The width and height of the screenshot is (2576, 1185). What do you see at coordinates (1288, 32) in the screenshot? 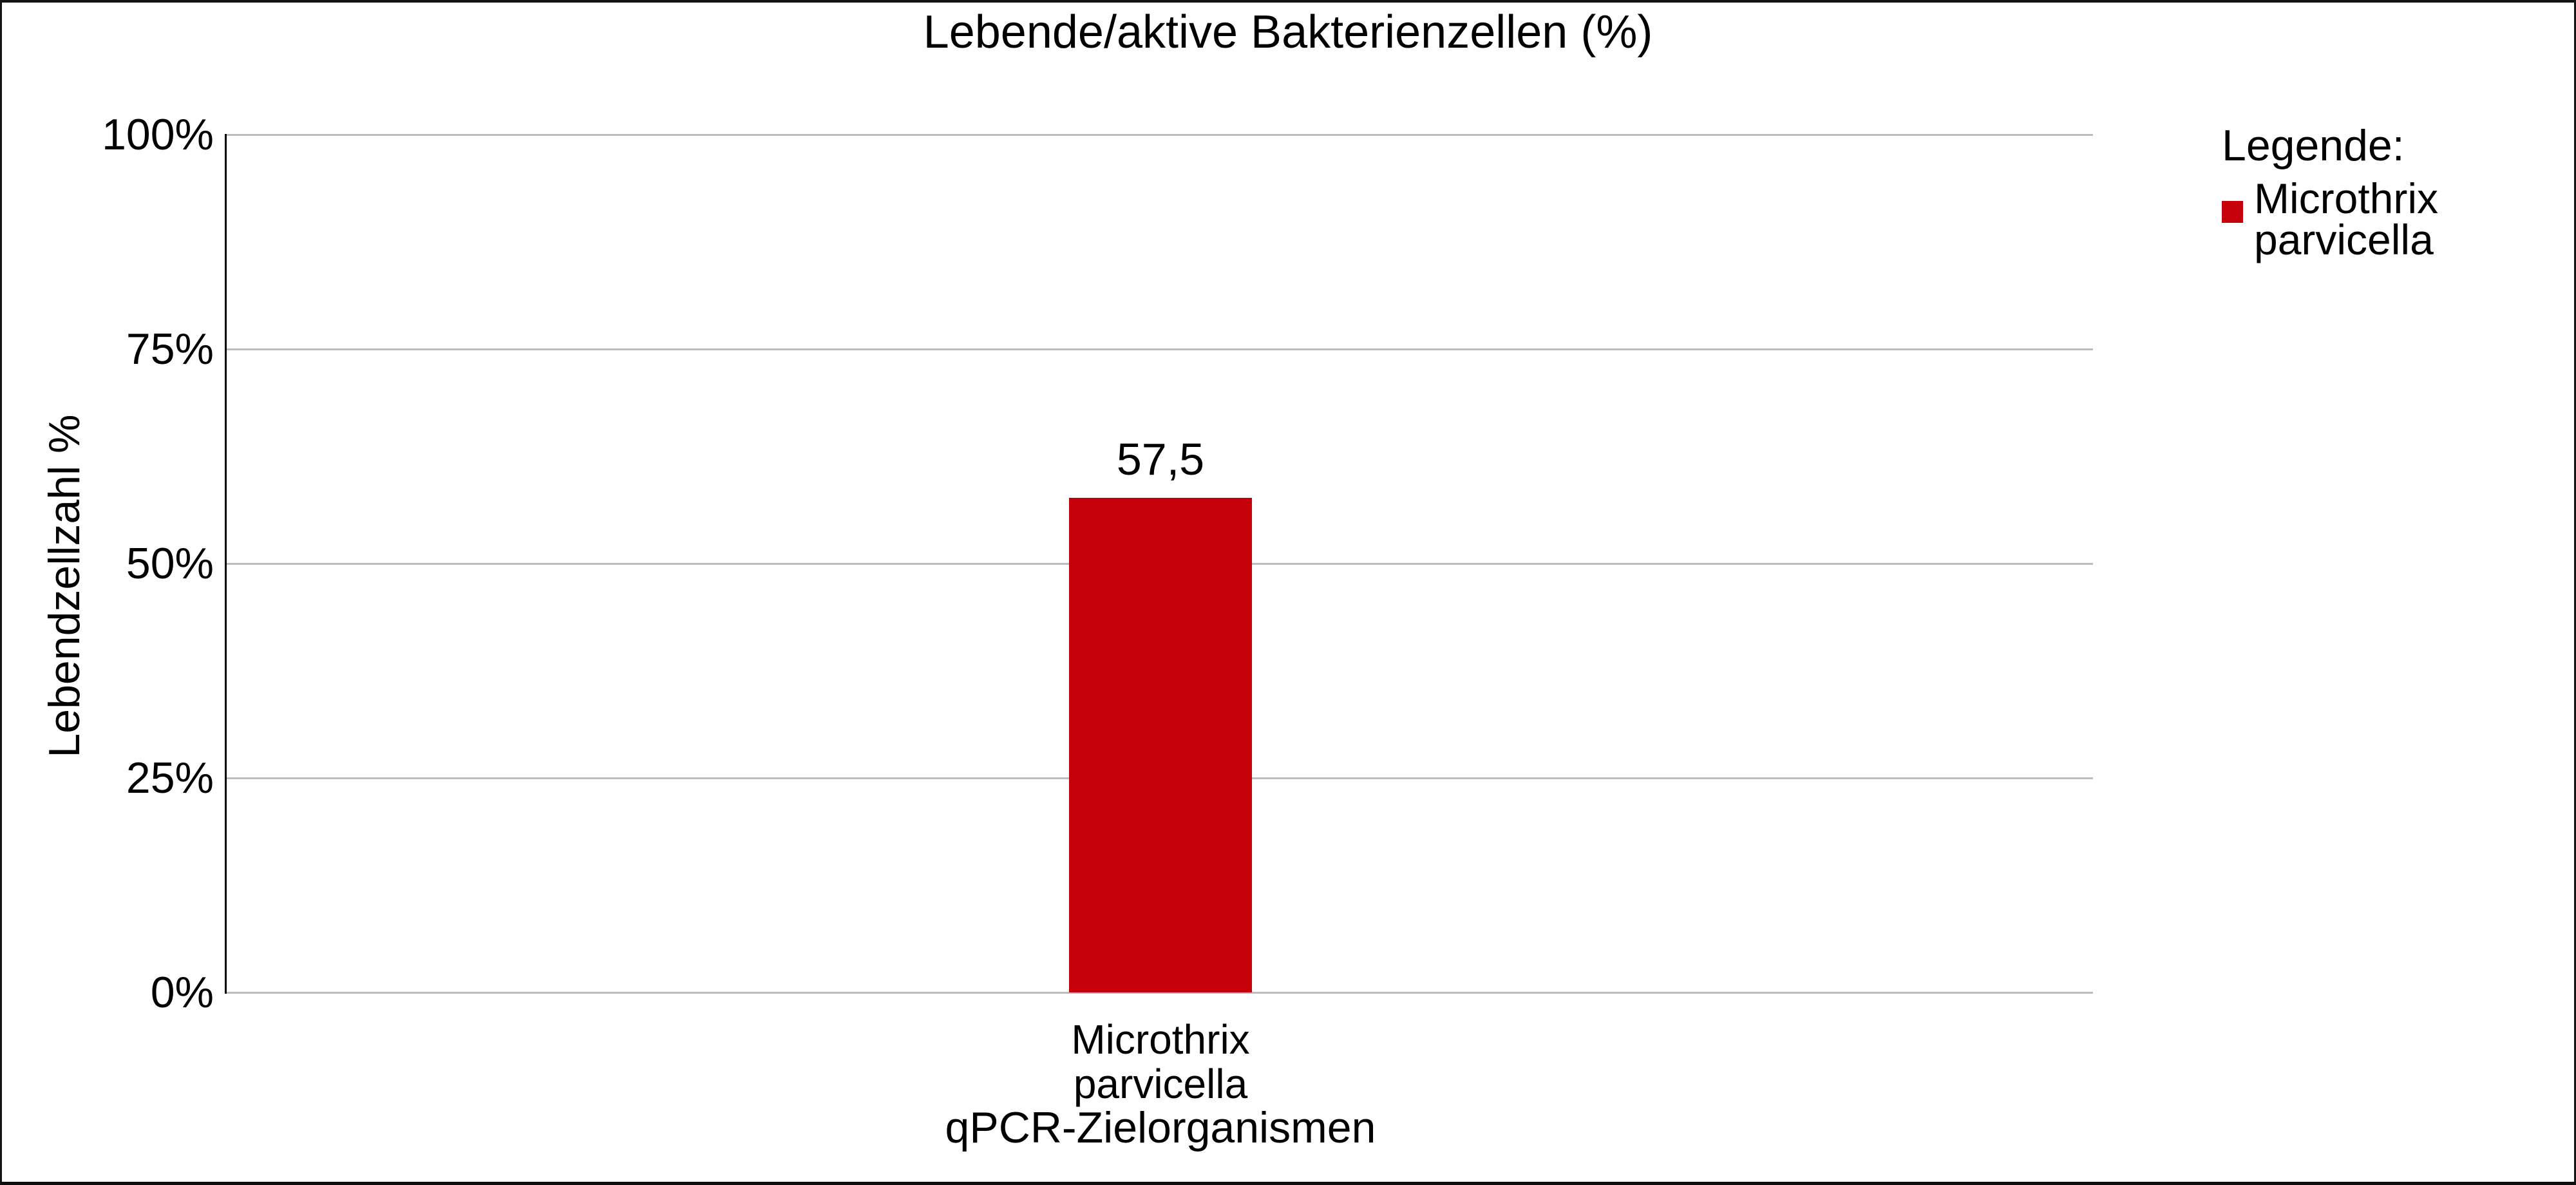
I see `chart-title: Lebende/aktive Bakterienzellen (%)` at bounding box center [1288, 32].